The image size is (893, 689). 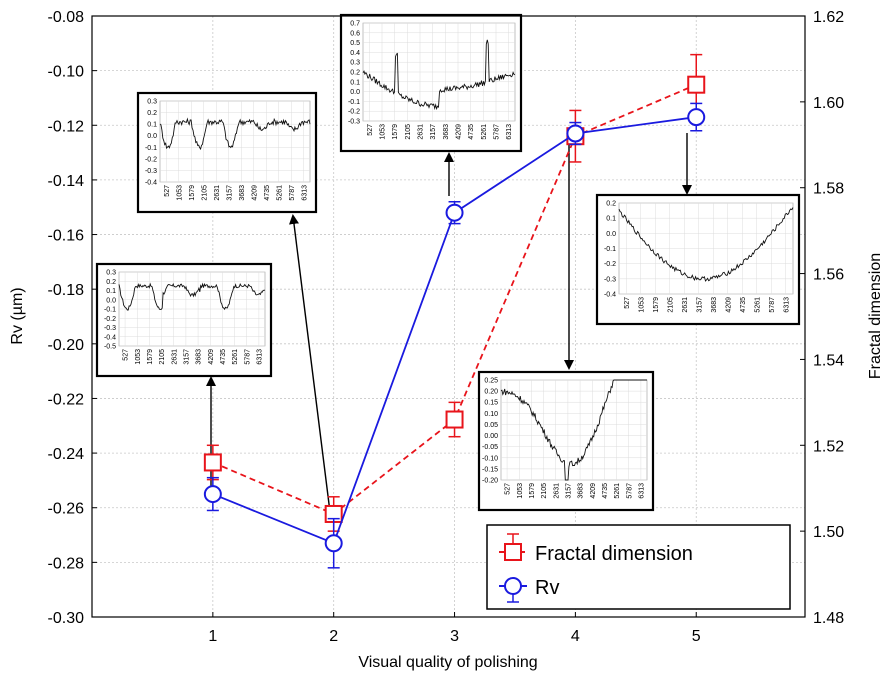 I want to click on inset-y-tick-label: -0.15, so click(x=490, y=469).